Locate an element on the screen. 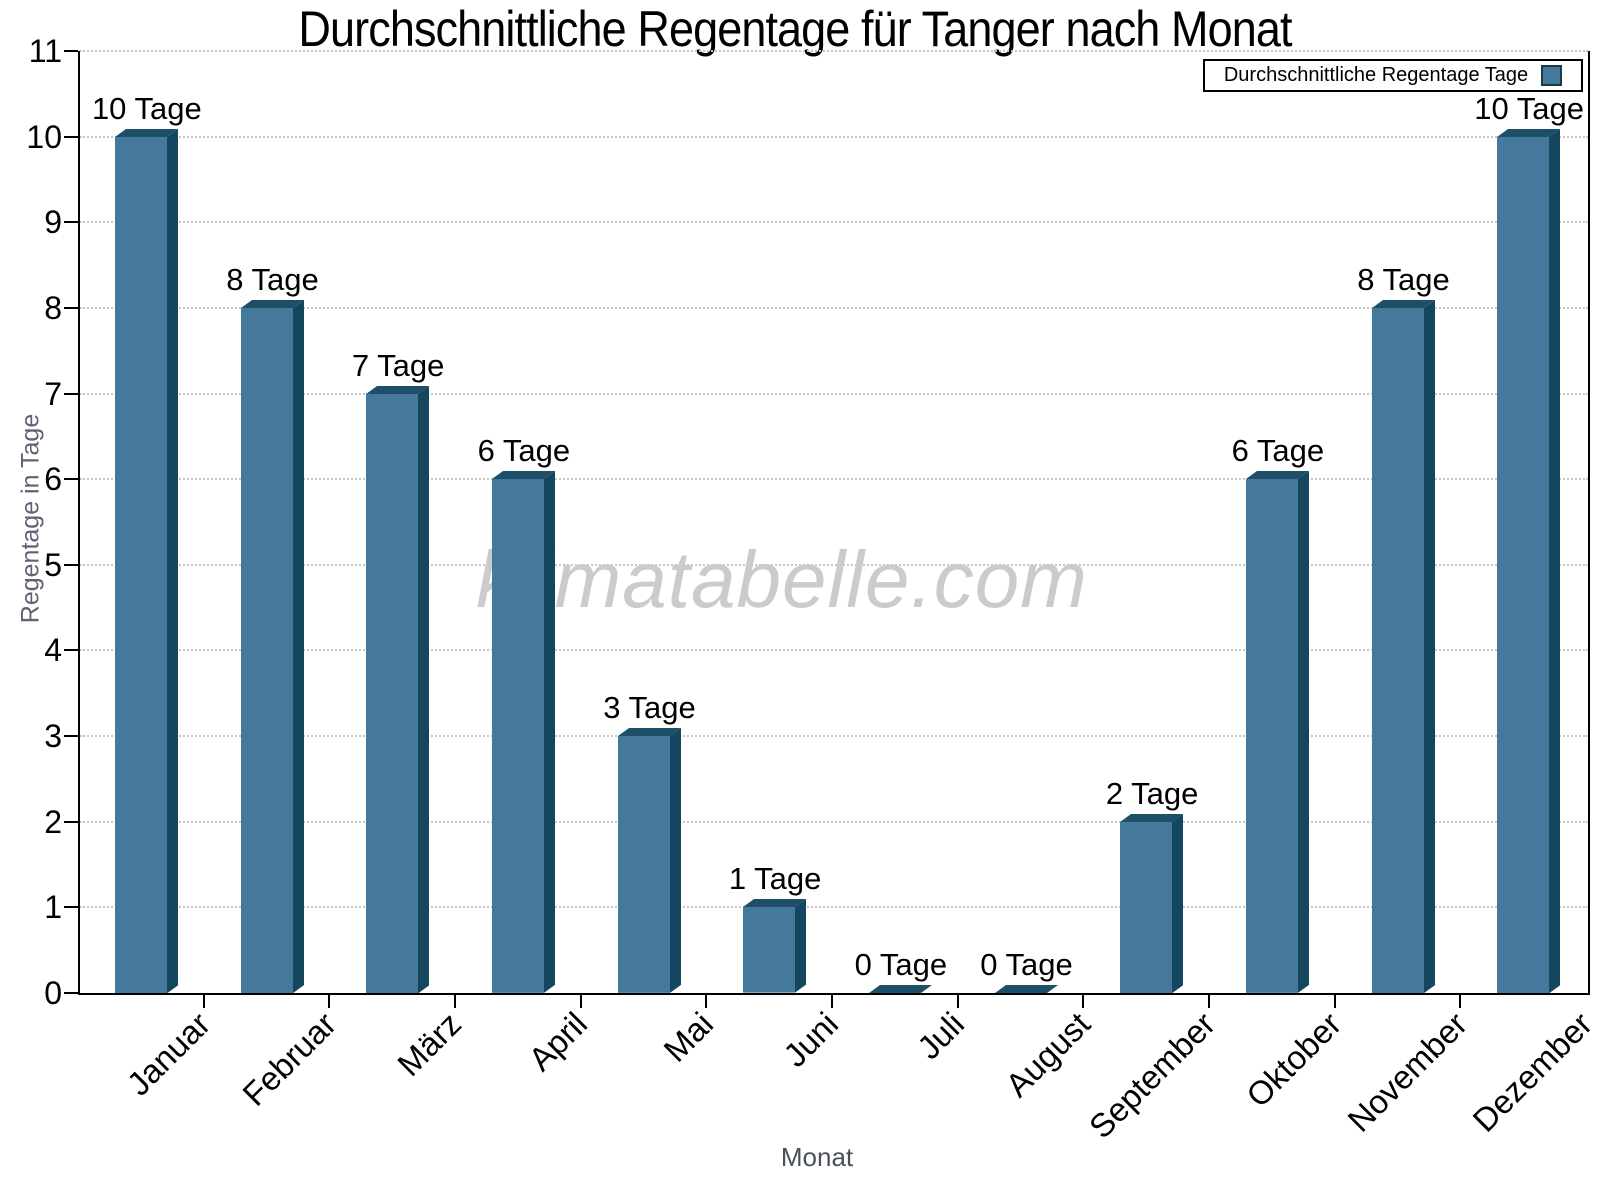 This screenshot has width=1600, height=1200. bar-juli is located at coordinates (900, 989).